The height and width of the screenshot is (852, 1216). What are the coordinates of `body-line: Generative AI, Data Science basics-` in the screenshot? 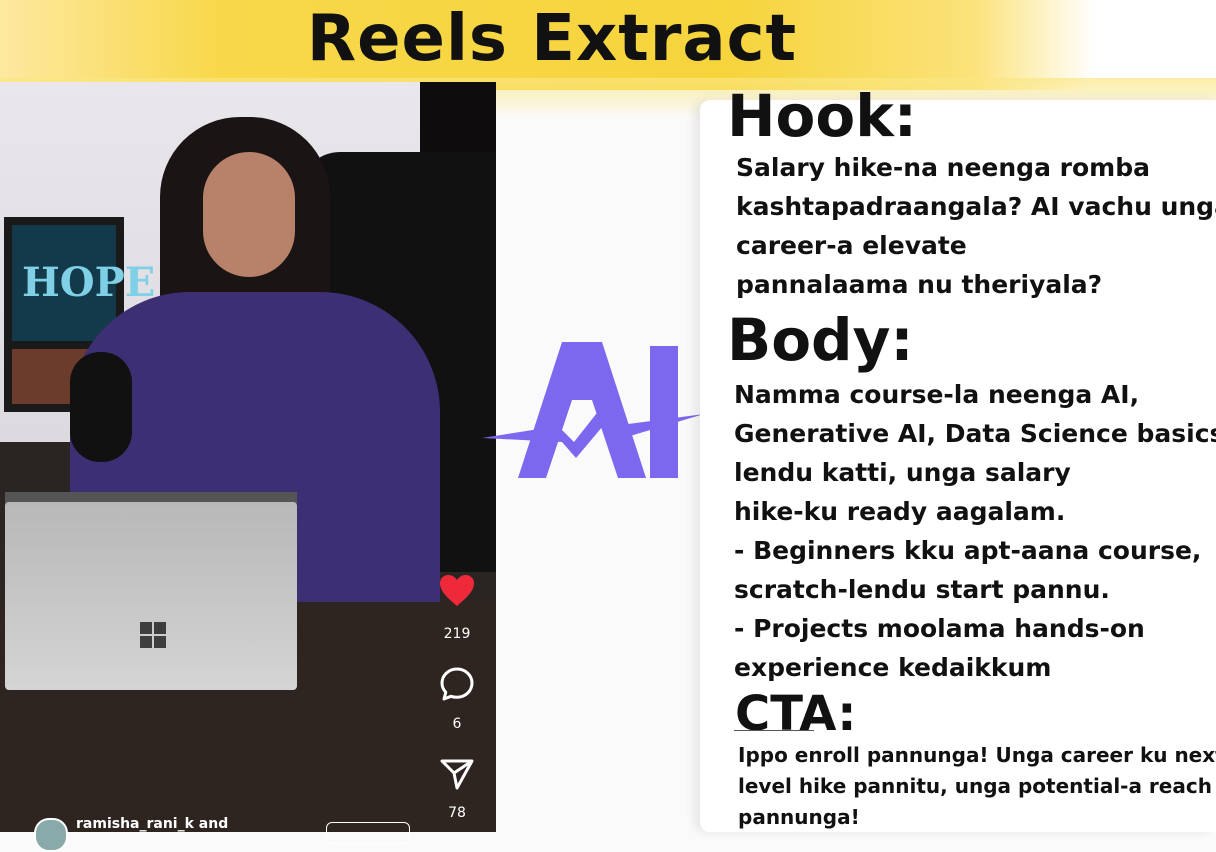 It's located at (975, 433).